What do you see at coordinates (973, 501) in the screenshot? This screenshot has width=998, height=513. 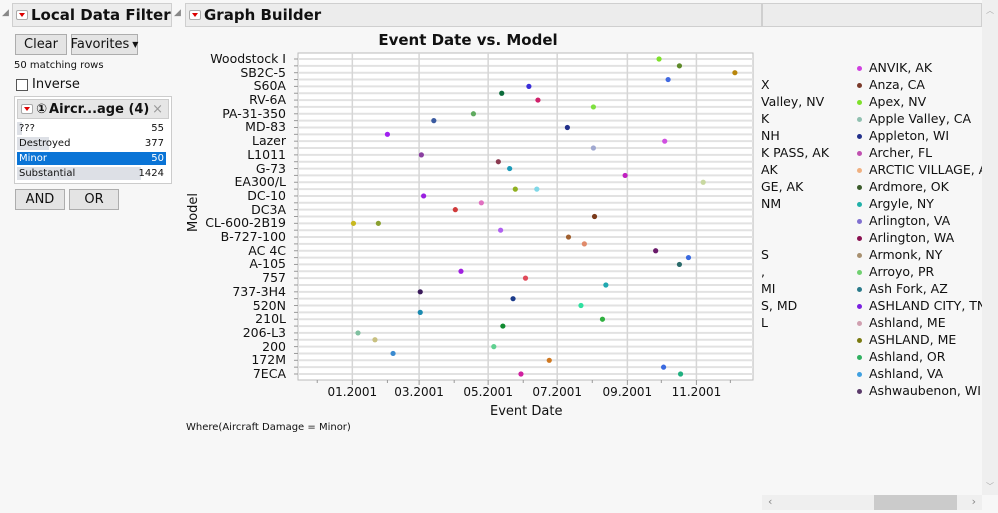 I see `scroll-right-icon: ›` at bounding box center [973, 501].